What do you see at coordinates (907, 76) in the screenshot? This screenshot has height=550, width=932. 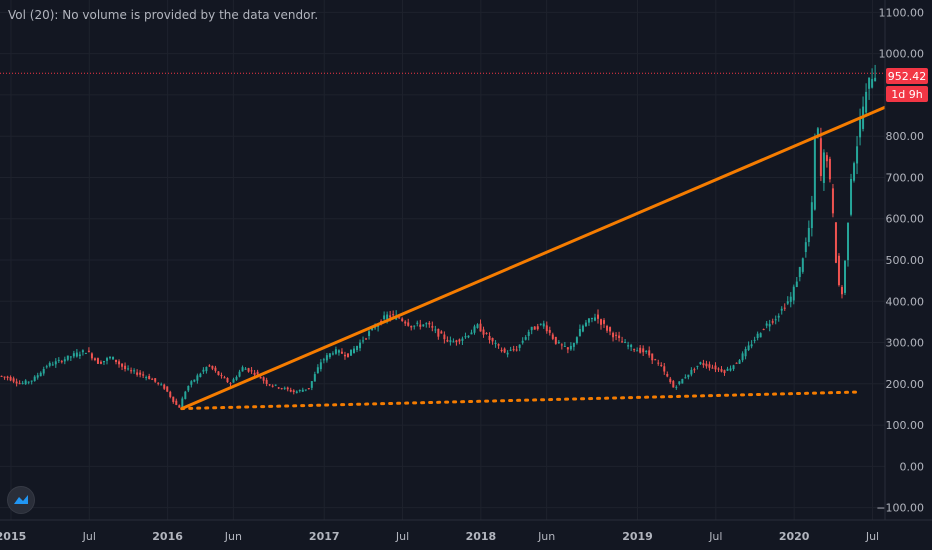 I see `last-price-value: 952.42` at bounding box center [907, 76].